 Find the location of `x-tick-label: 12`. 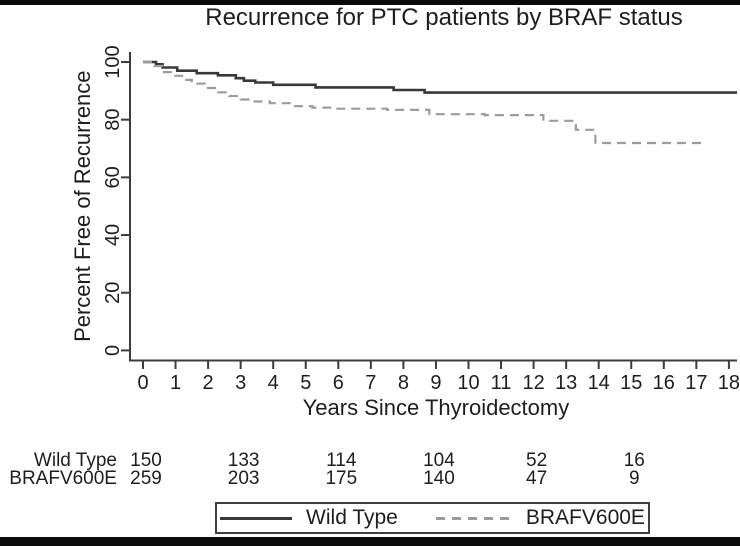

x-tick-label: 12 is located at coordinates (533, 383).